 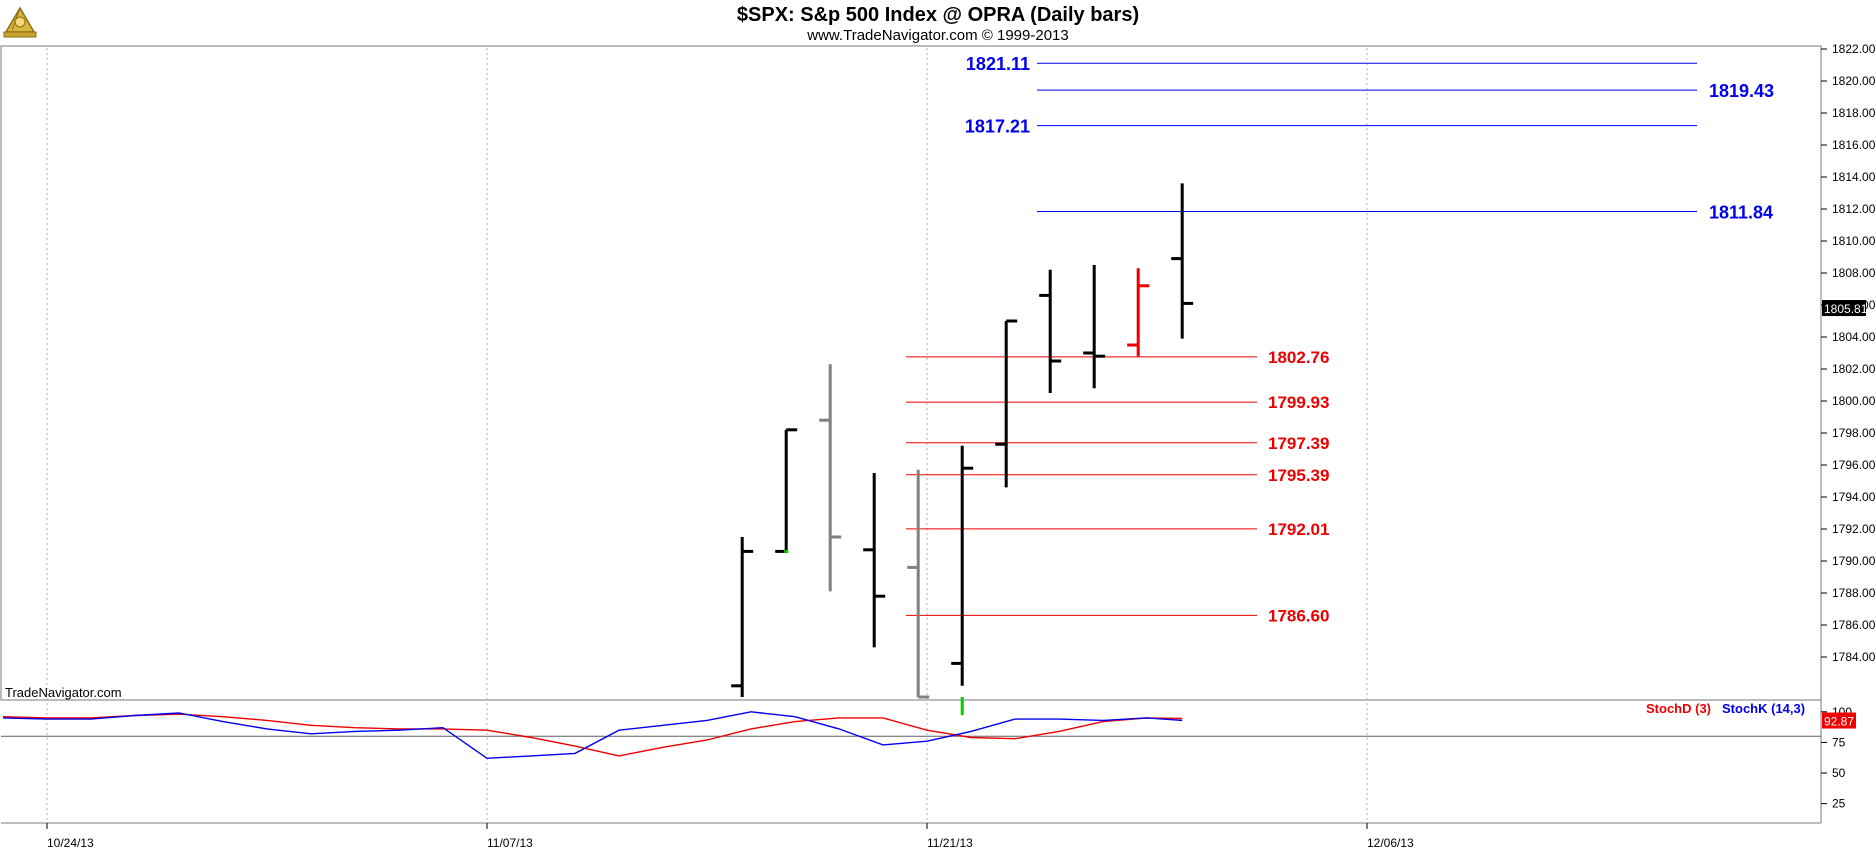 What do you see at coordinates (1741, 213) in the screenshot?
I see `resistance-label: 1811.84` at bounding box center [1741, 213].